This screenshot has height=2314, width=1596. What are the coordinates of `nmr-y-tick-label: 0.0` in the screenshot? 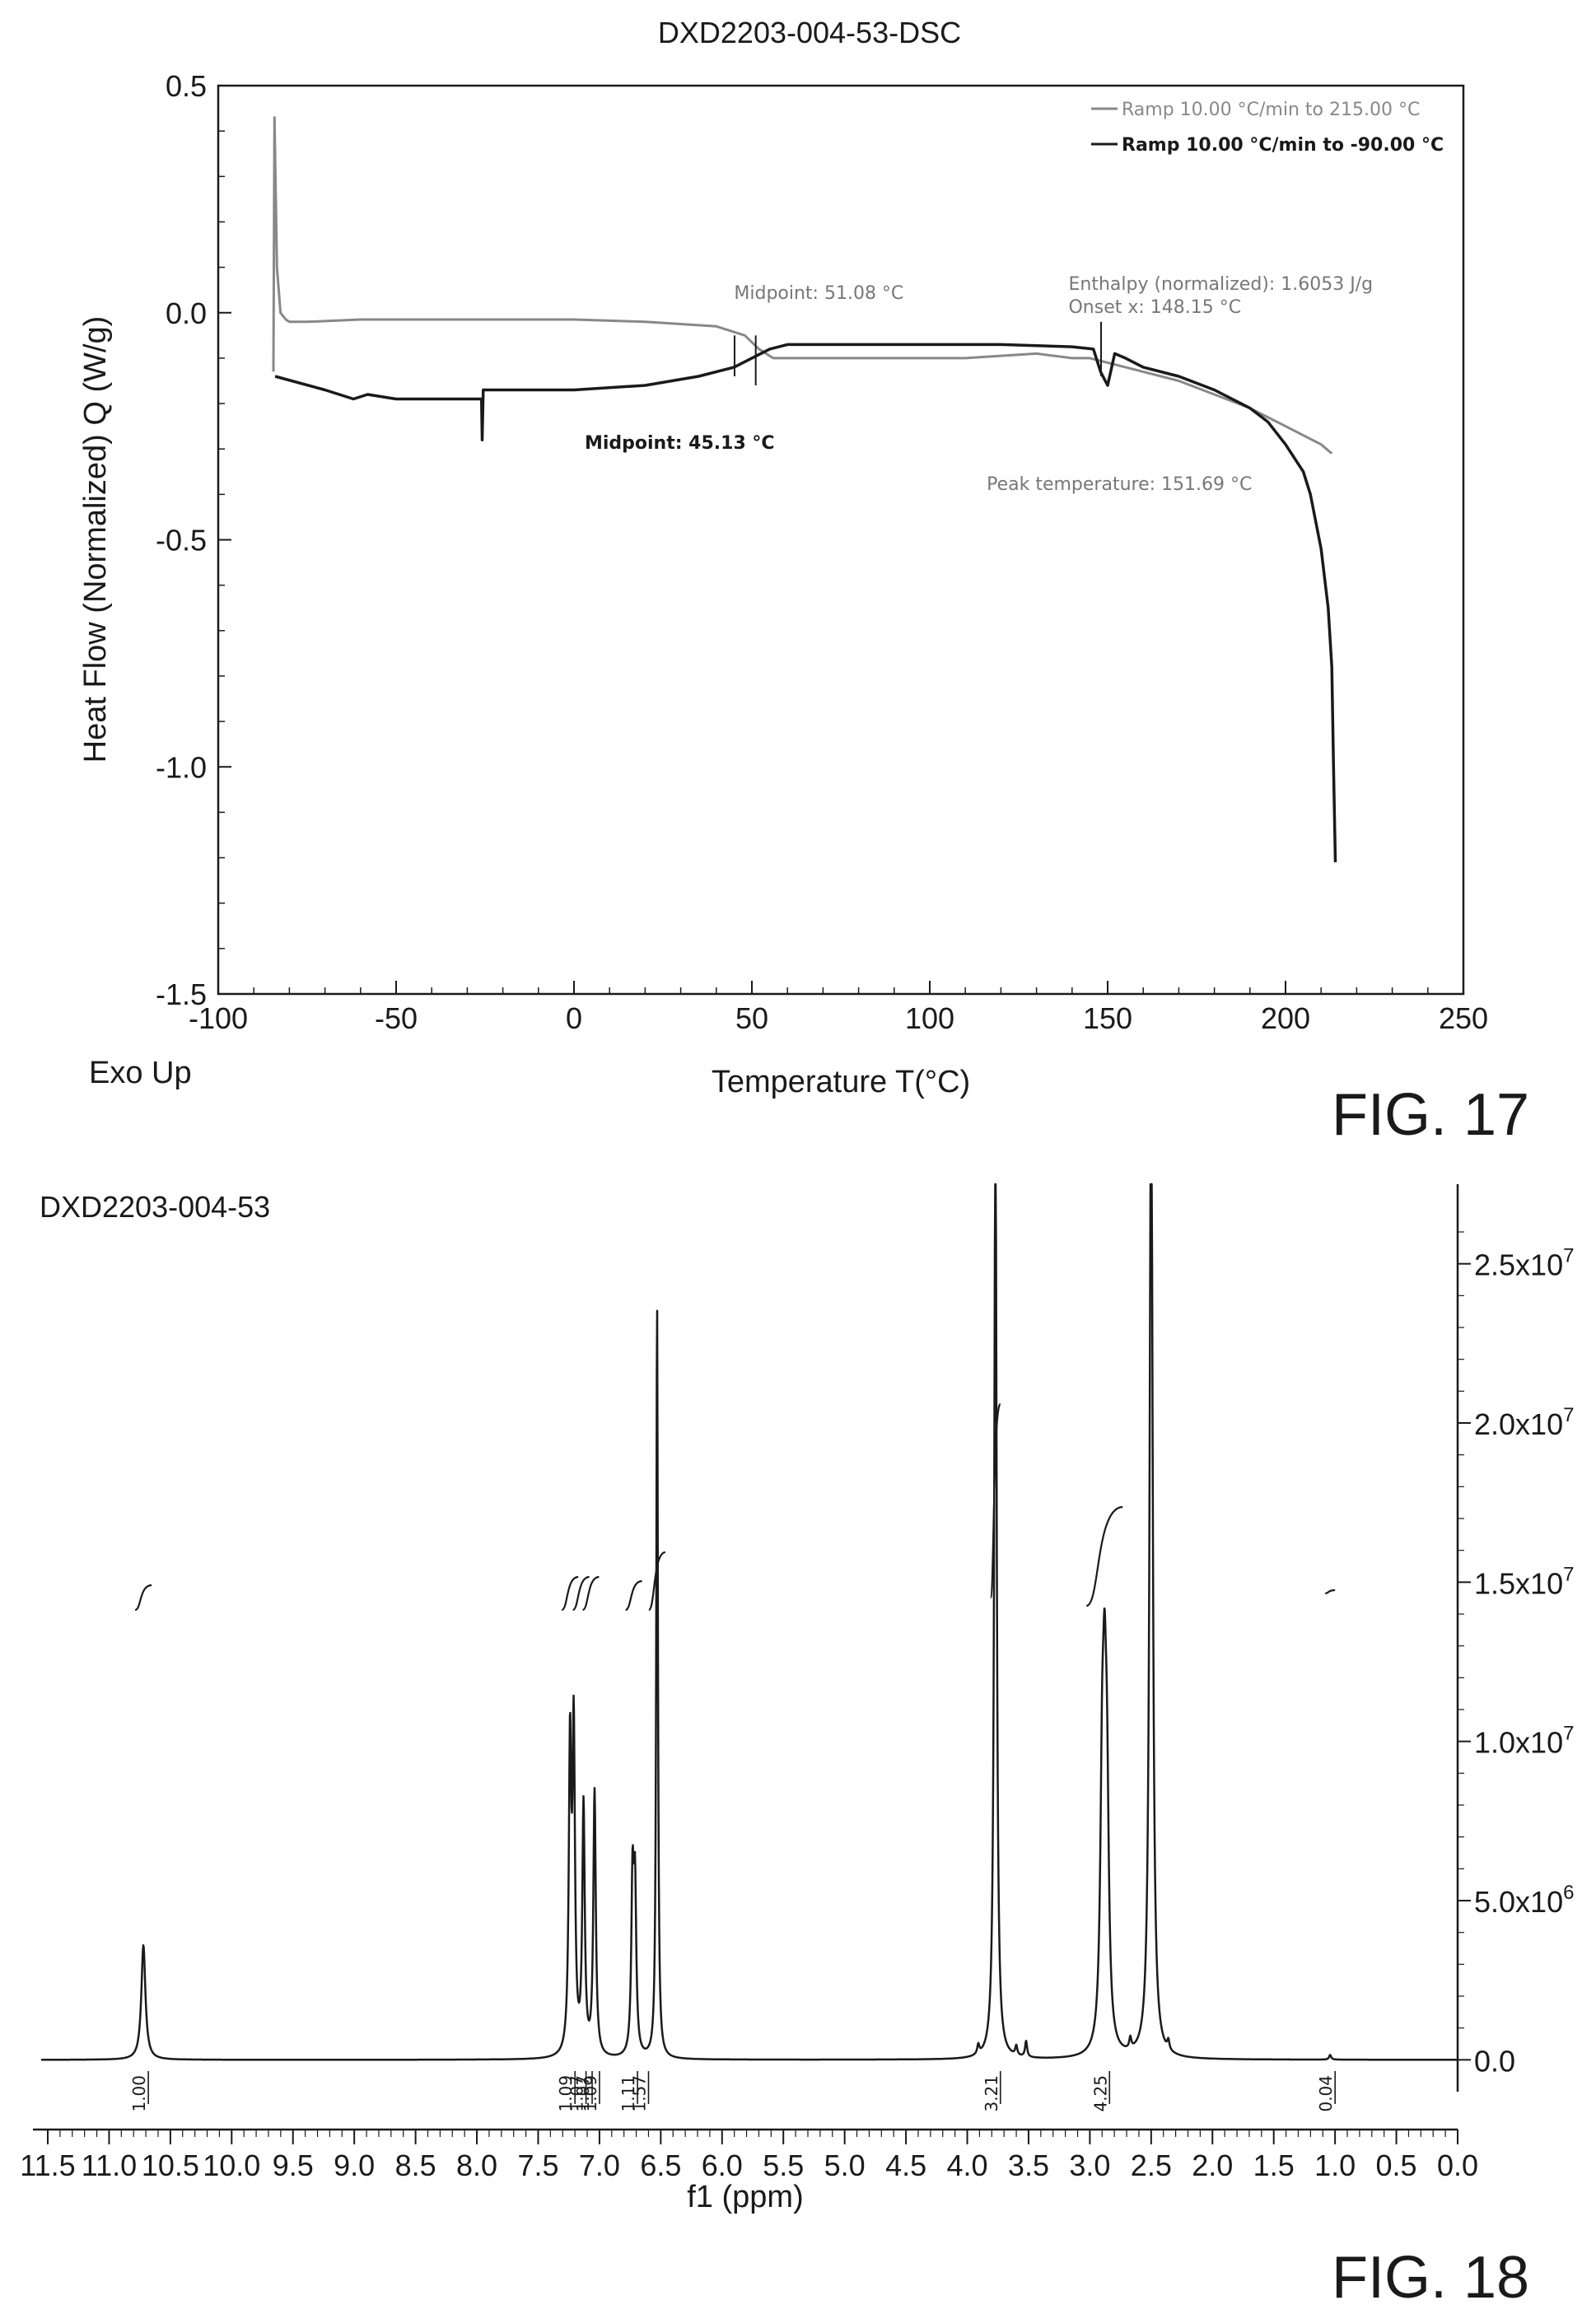 It's located at (1494, 2061).